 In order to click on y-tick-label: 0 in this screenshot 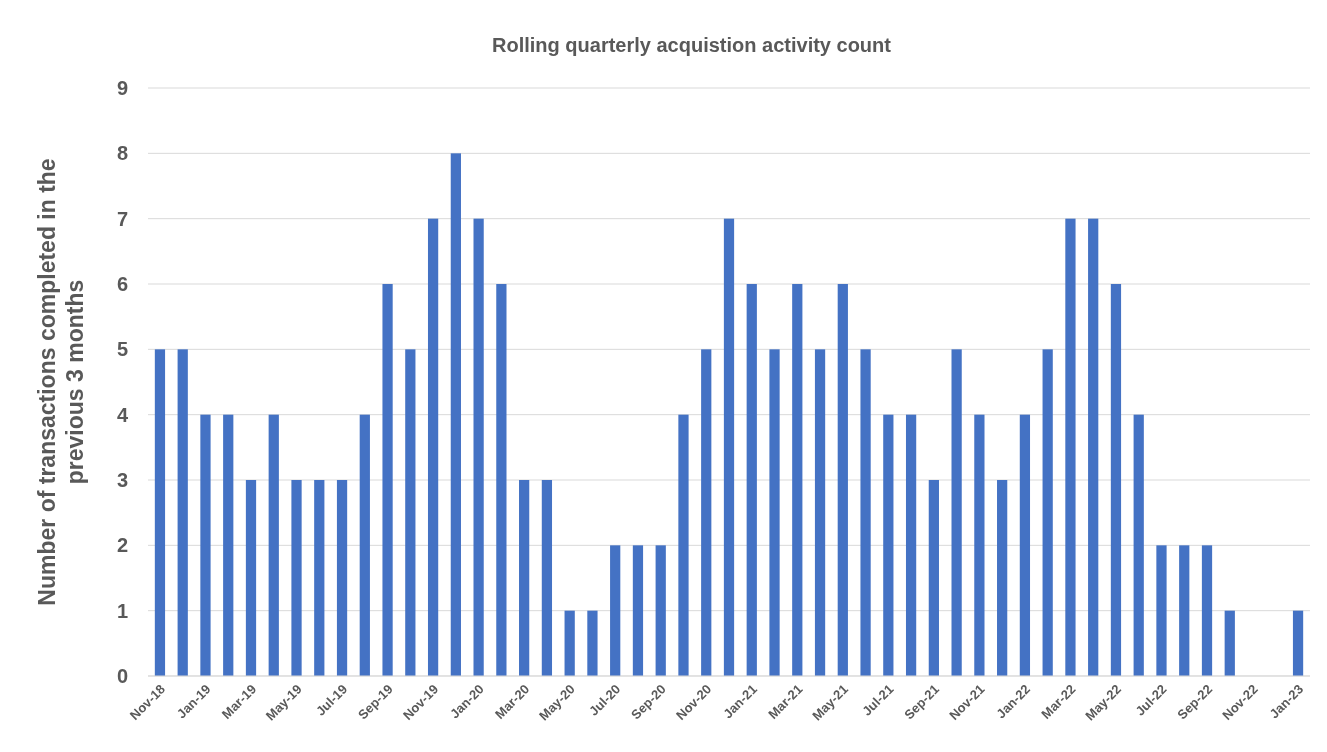, I will do `click(122, 676)`.